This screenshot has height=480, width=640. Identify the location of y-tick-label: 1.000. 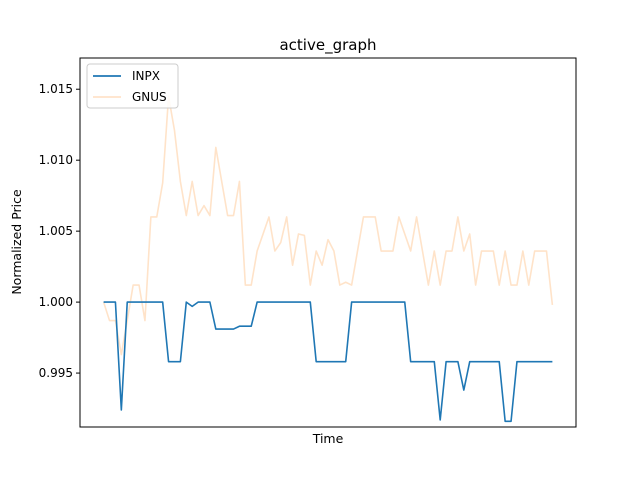
(56, 302).